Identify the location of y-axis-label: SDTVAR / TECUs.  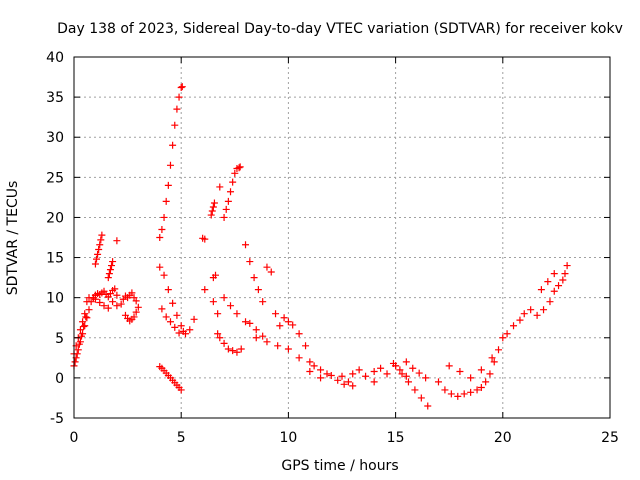
(13, 238).